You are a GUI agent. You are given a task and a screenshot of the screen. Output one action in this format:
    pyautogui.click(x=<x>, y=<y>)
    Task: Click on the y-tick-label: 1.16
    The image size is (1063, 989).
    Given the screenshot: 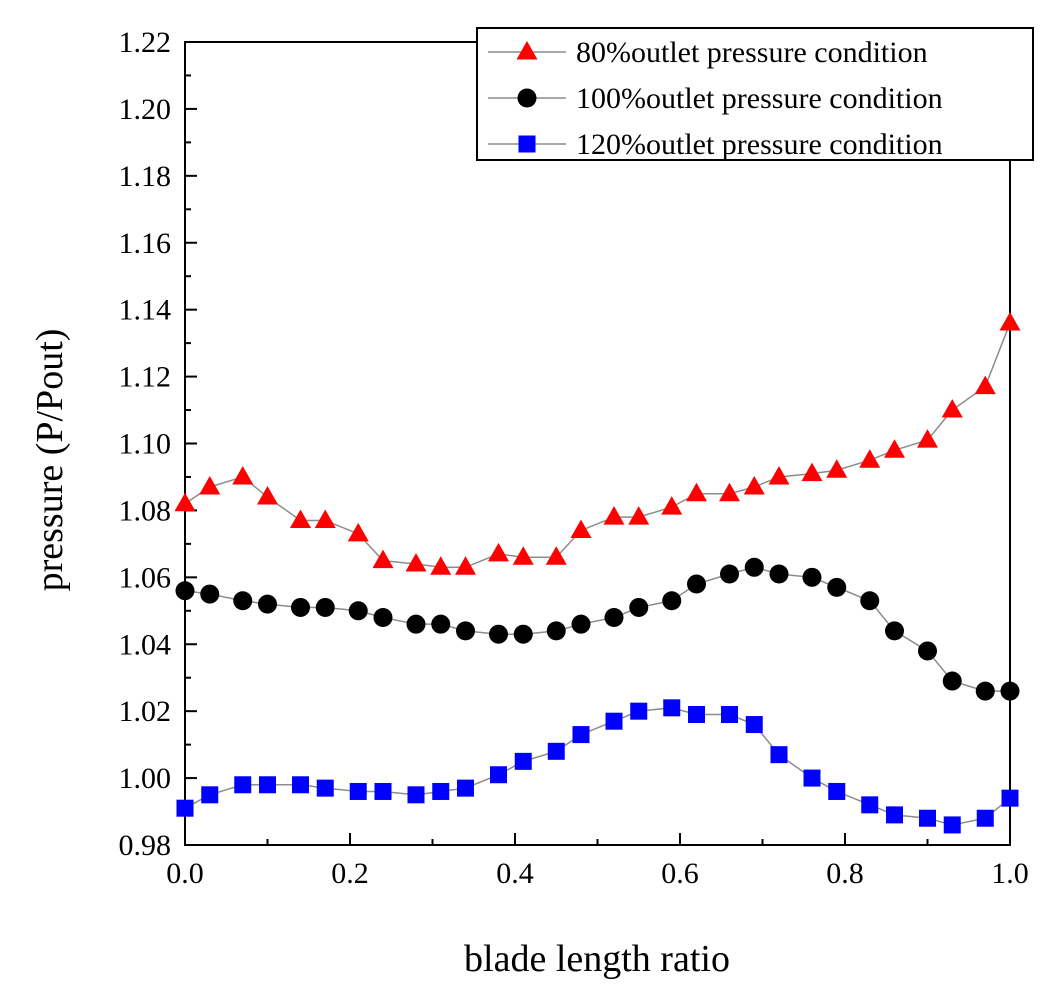 What is the action you would take?
    pyautogui.click(x=145, y=243)
    